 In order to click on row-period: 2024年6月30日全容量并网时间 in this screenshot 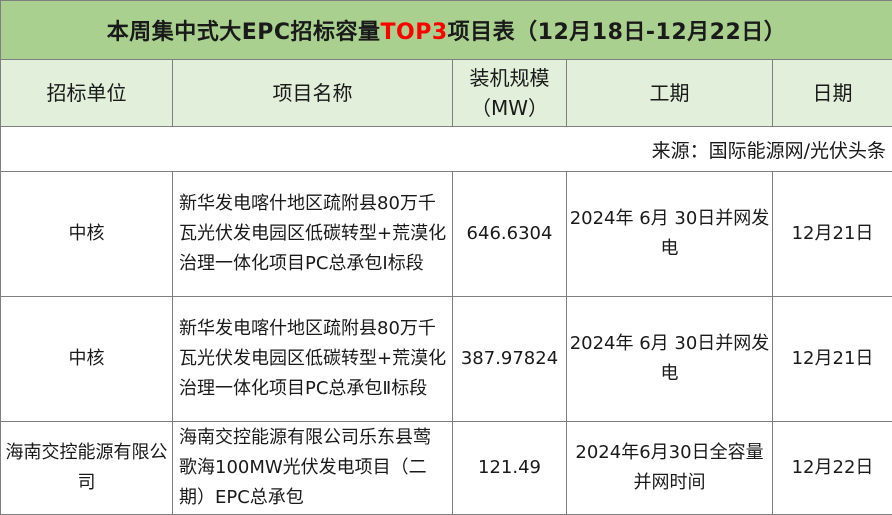, I will do `click(670, 468)`.